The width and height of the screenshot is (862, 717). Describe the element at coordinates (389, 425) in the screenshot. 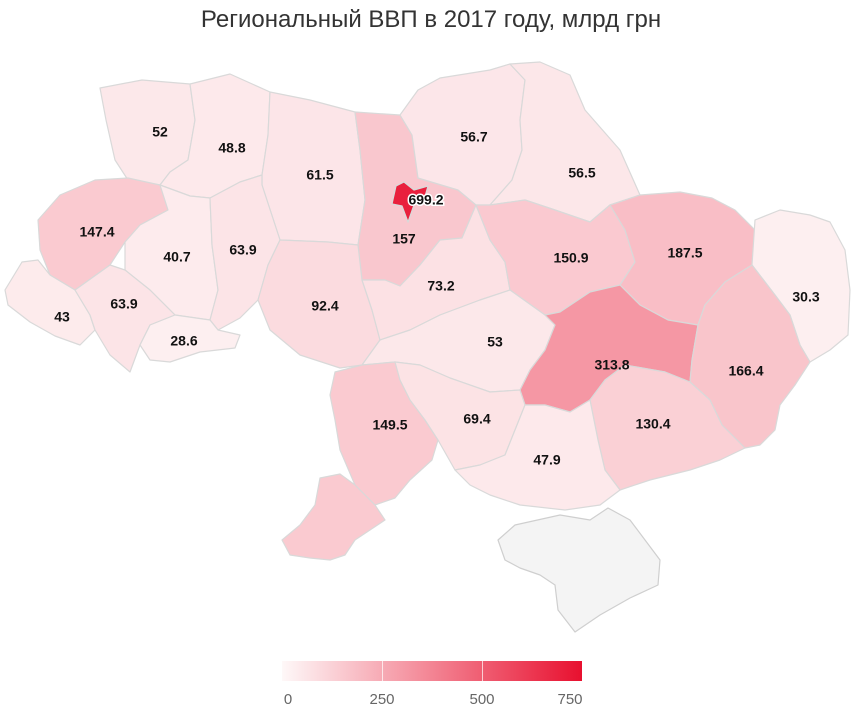

I see `region-value-label: 149.5` at that location.